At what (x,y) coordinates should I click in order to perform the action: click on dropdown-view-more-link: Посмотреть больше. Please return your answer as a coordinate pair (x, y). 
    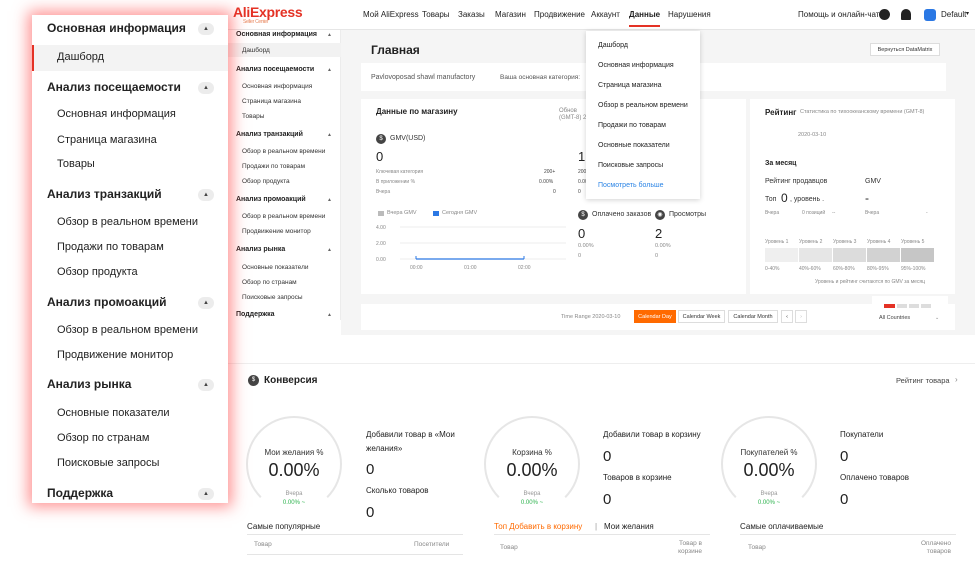
    Looking at the image, I should click on (631, 185).